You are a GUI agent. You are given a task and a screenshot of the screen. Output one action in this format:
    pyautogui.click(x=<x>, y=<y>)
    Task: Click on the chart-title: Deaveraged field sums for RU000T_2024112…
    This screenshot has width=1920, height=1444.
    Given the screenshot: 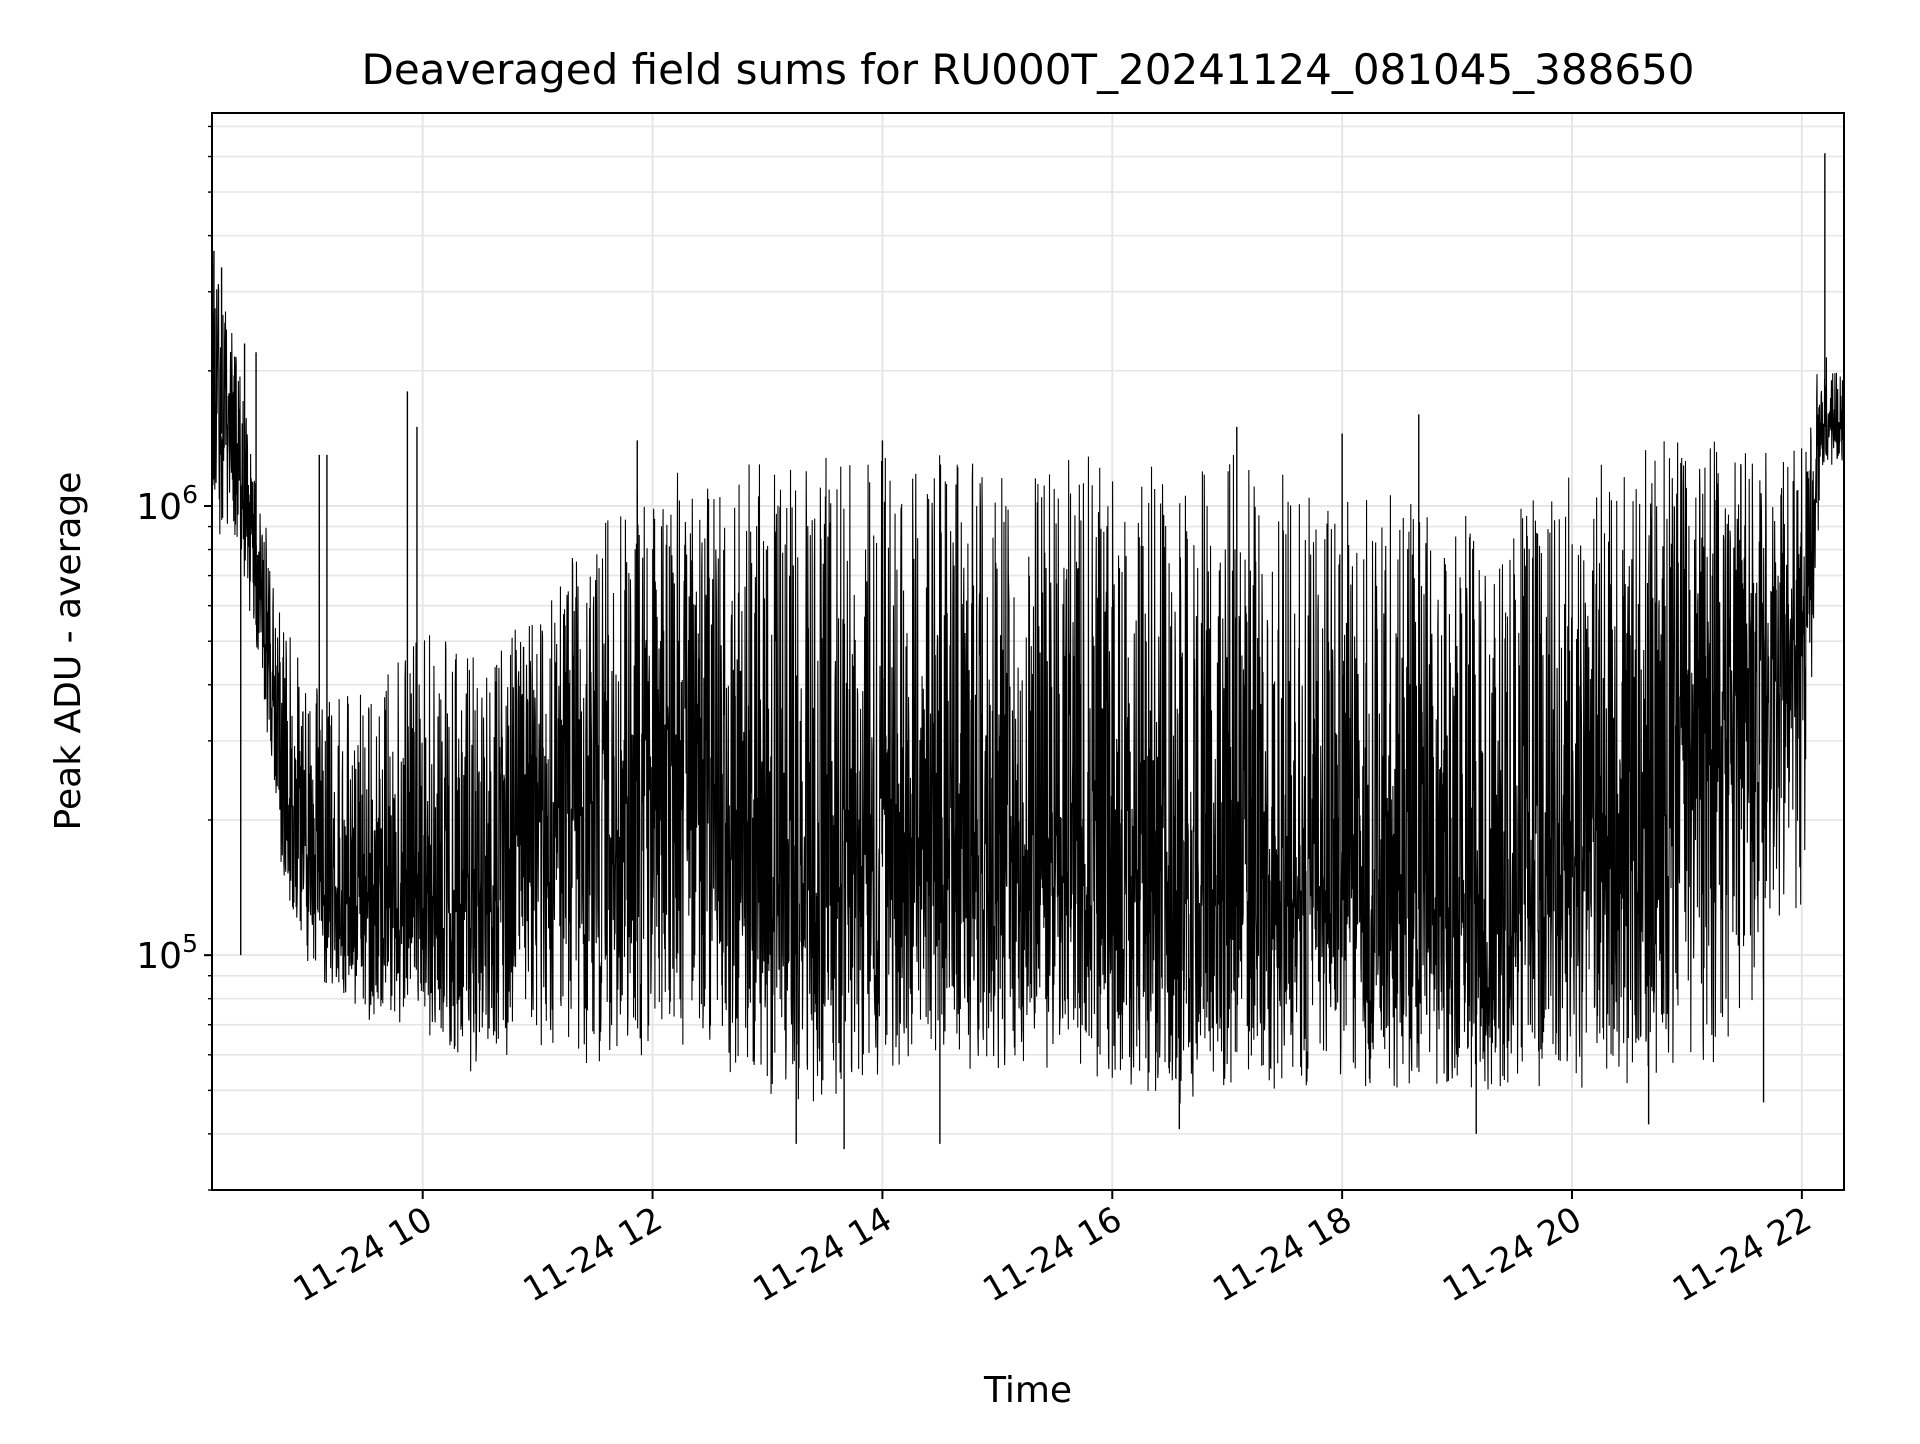 What is the action you would take?
    pyautogui.click(x=1027, y=69)
    